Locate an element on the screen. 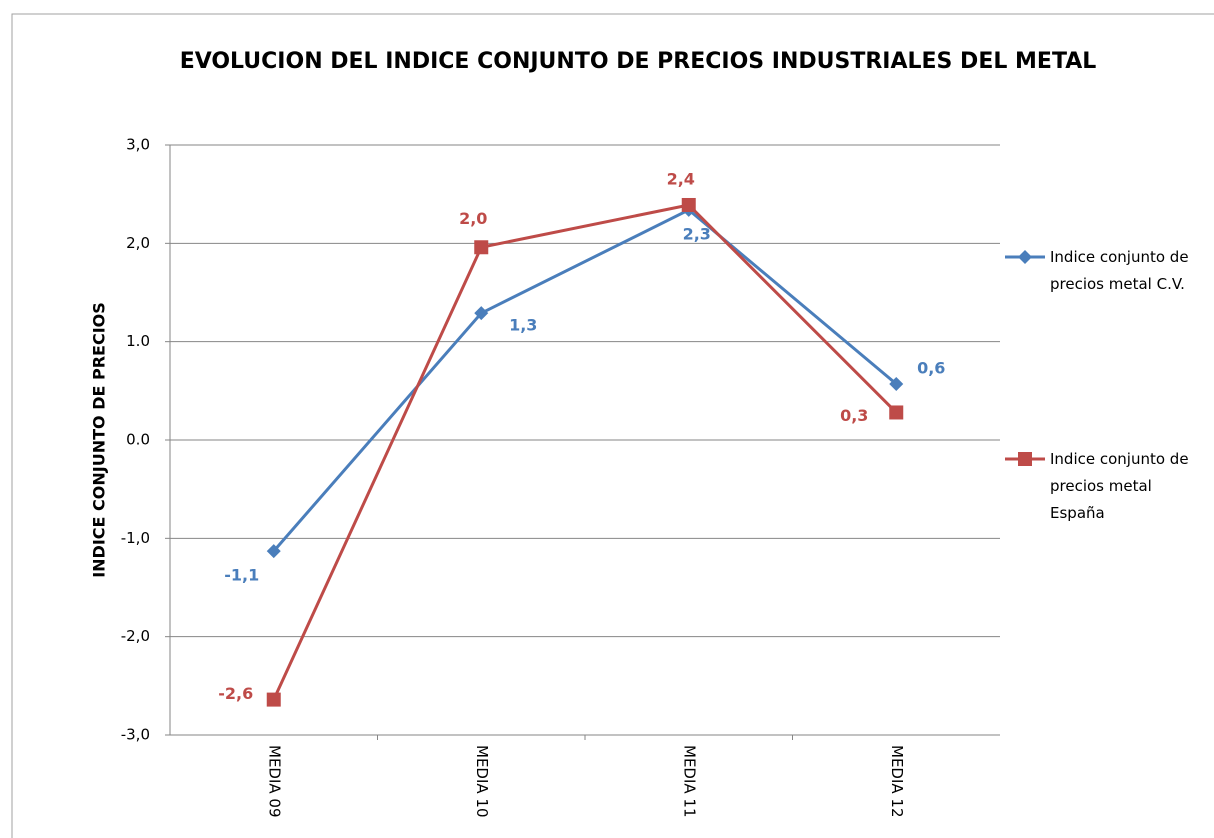  legend-line-text: precios metal is located at coordinates (1101, 486).